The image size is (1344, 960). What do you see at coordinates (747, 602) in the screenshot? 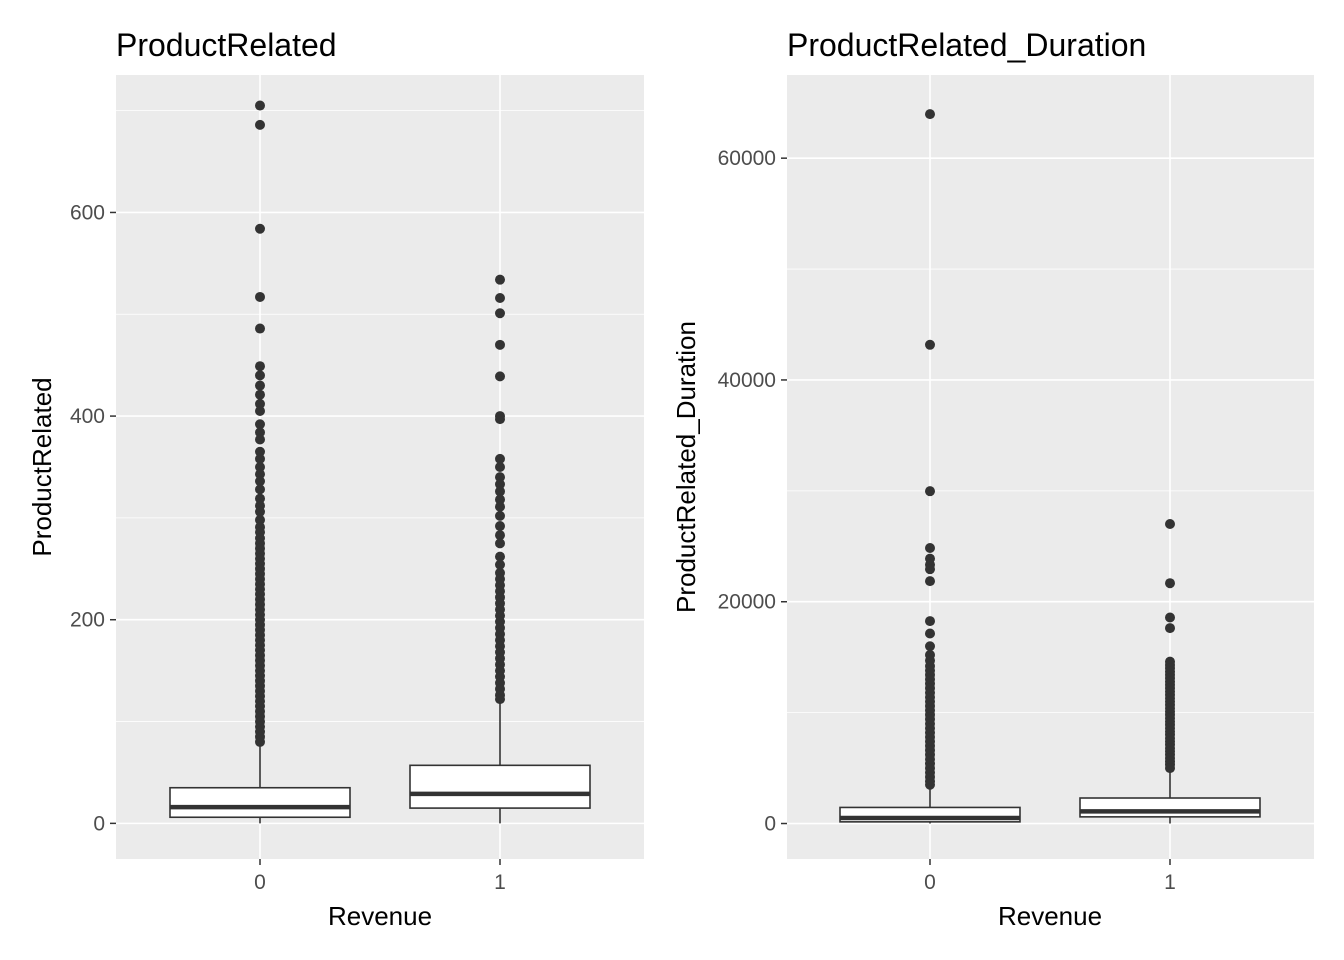
I see `y-tick-label: 20000` at bounding box center [747, 602].